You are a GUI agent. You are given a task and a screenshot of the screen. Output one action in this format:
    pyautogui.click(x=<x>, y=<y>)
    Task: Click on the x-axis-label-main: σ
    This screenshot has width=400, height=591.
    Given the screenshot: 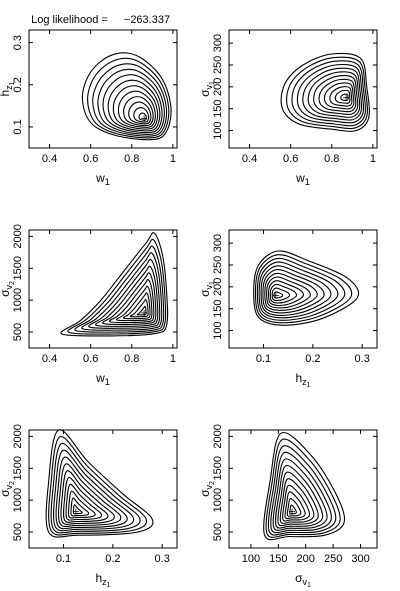 What is the action you would take?
    pyautogui.click(x=299, y=578)
    